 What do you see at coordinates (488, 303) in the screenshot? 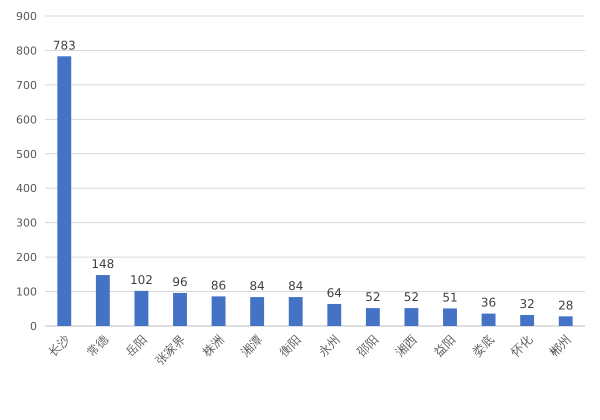
I see `data-label: 36` at bounding box center [488, 303].